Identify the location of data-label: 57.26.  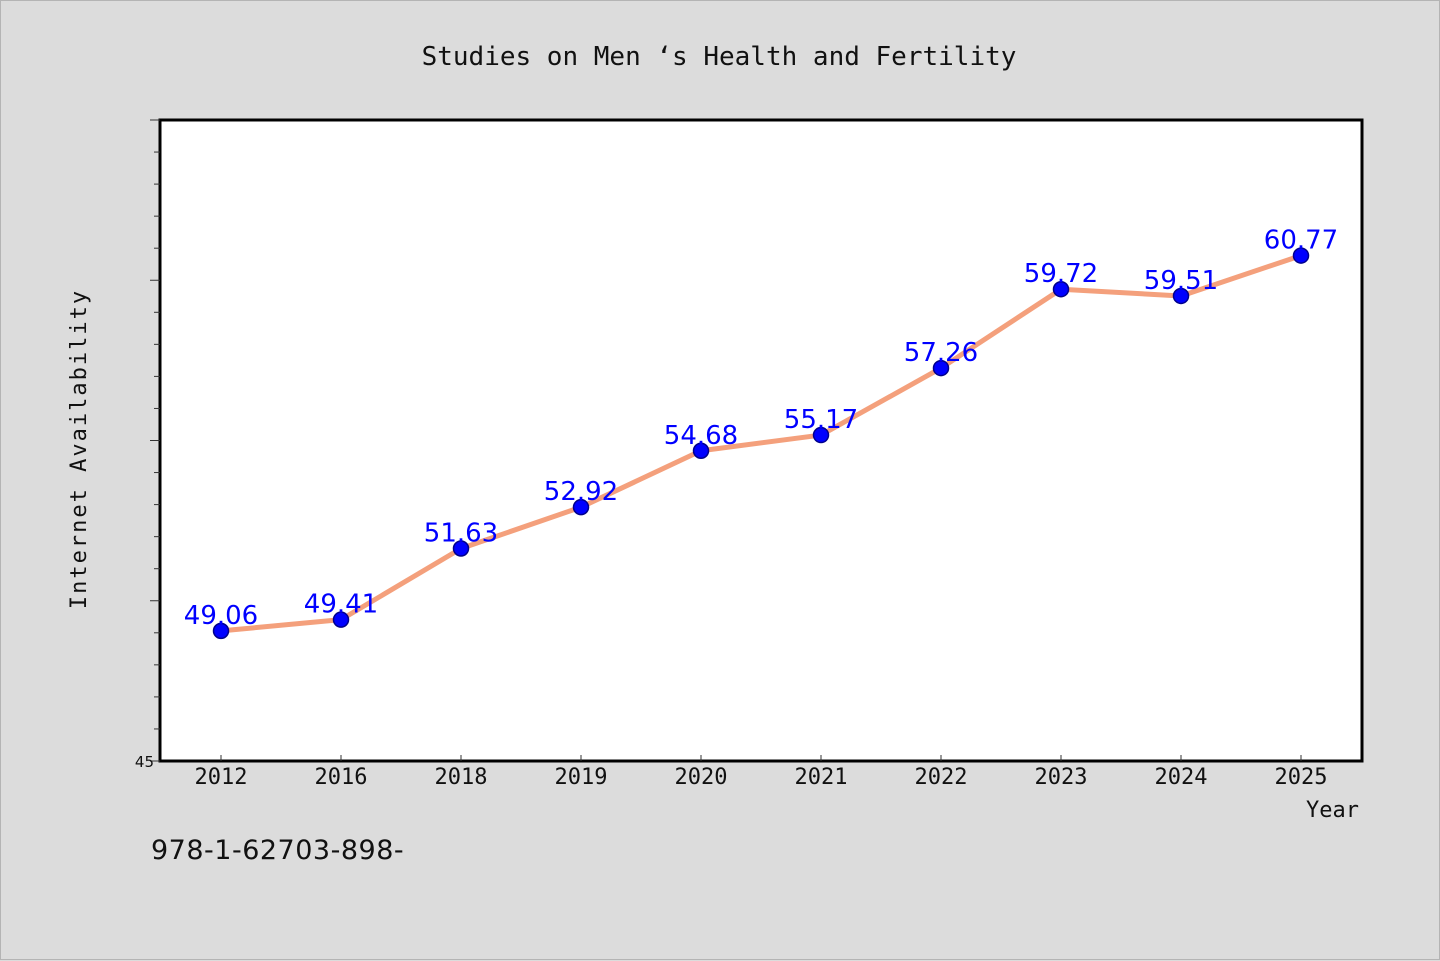
(941, 353).